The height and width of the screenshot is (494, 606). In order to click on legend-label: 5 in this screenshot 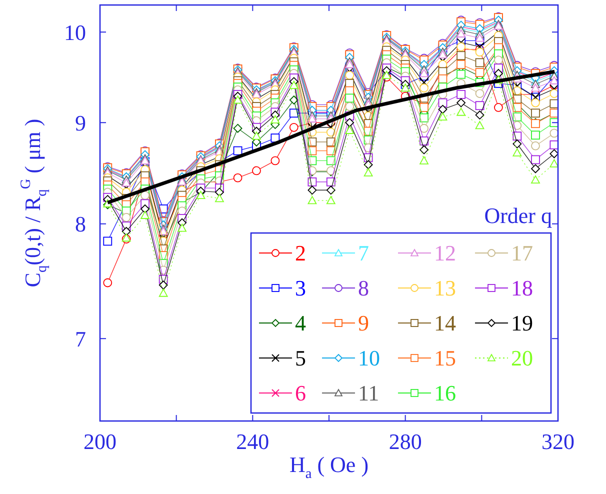, I will do `click(300, 358)`.